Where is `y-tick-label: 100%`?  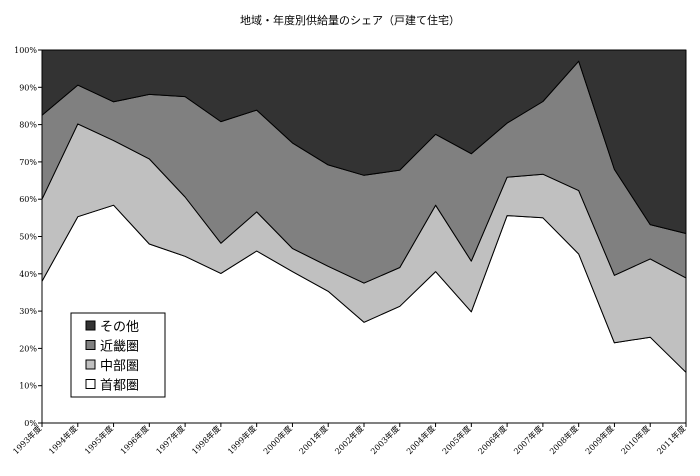 y-tick-label: 100% is located at coordinates (25, 50).